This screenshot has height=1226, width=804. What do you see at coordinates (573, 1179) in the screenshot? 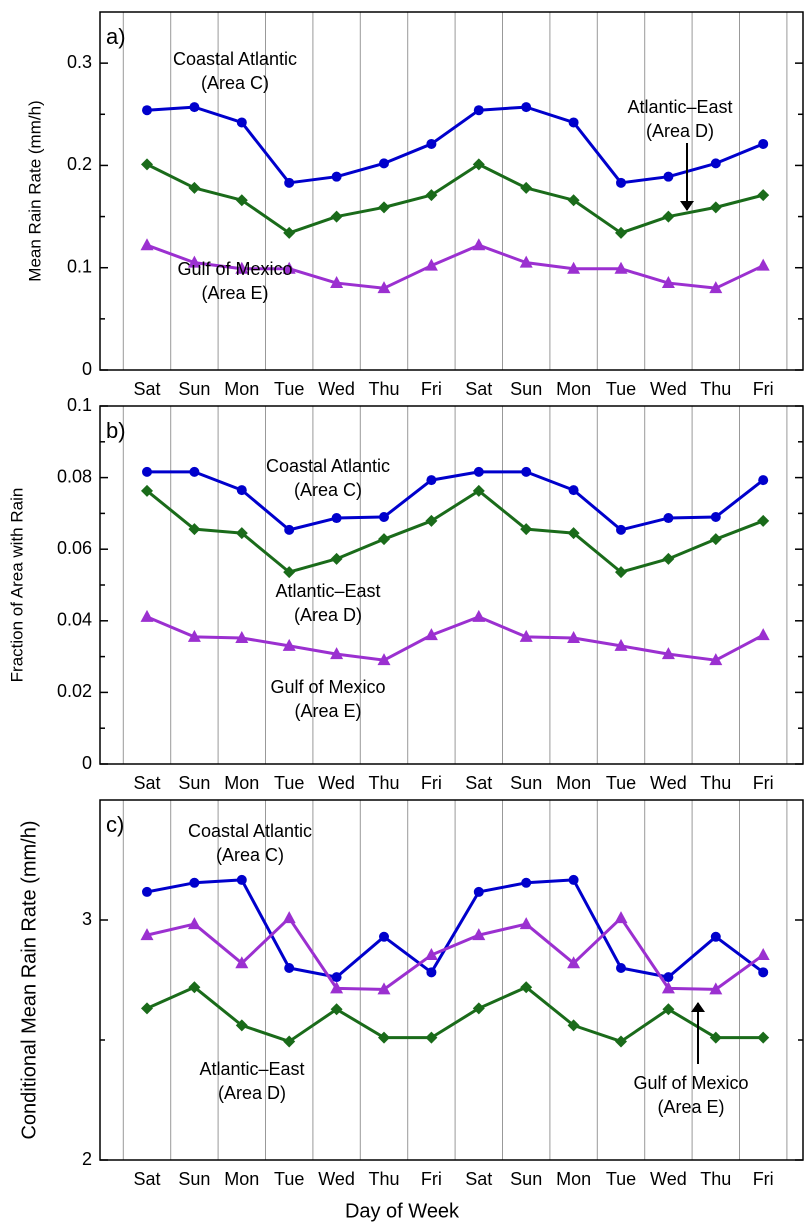
I see `x-tick-label: Mon` at bounding box center [573, 1179].